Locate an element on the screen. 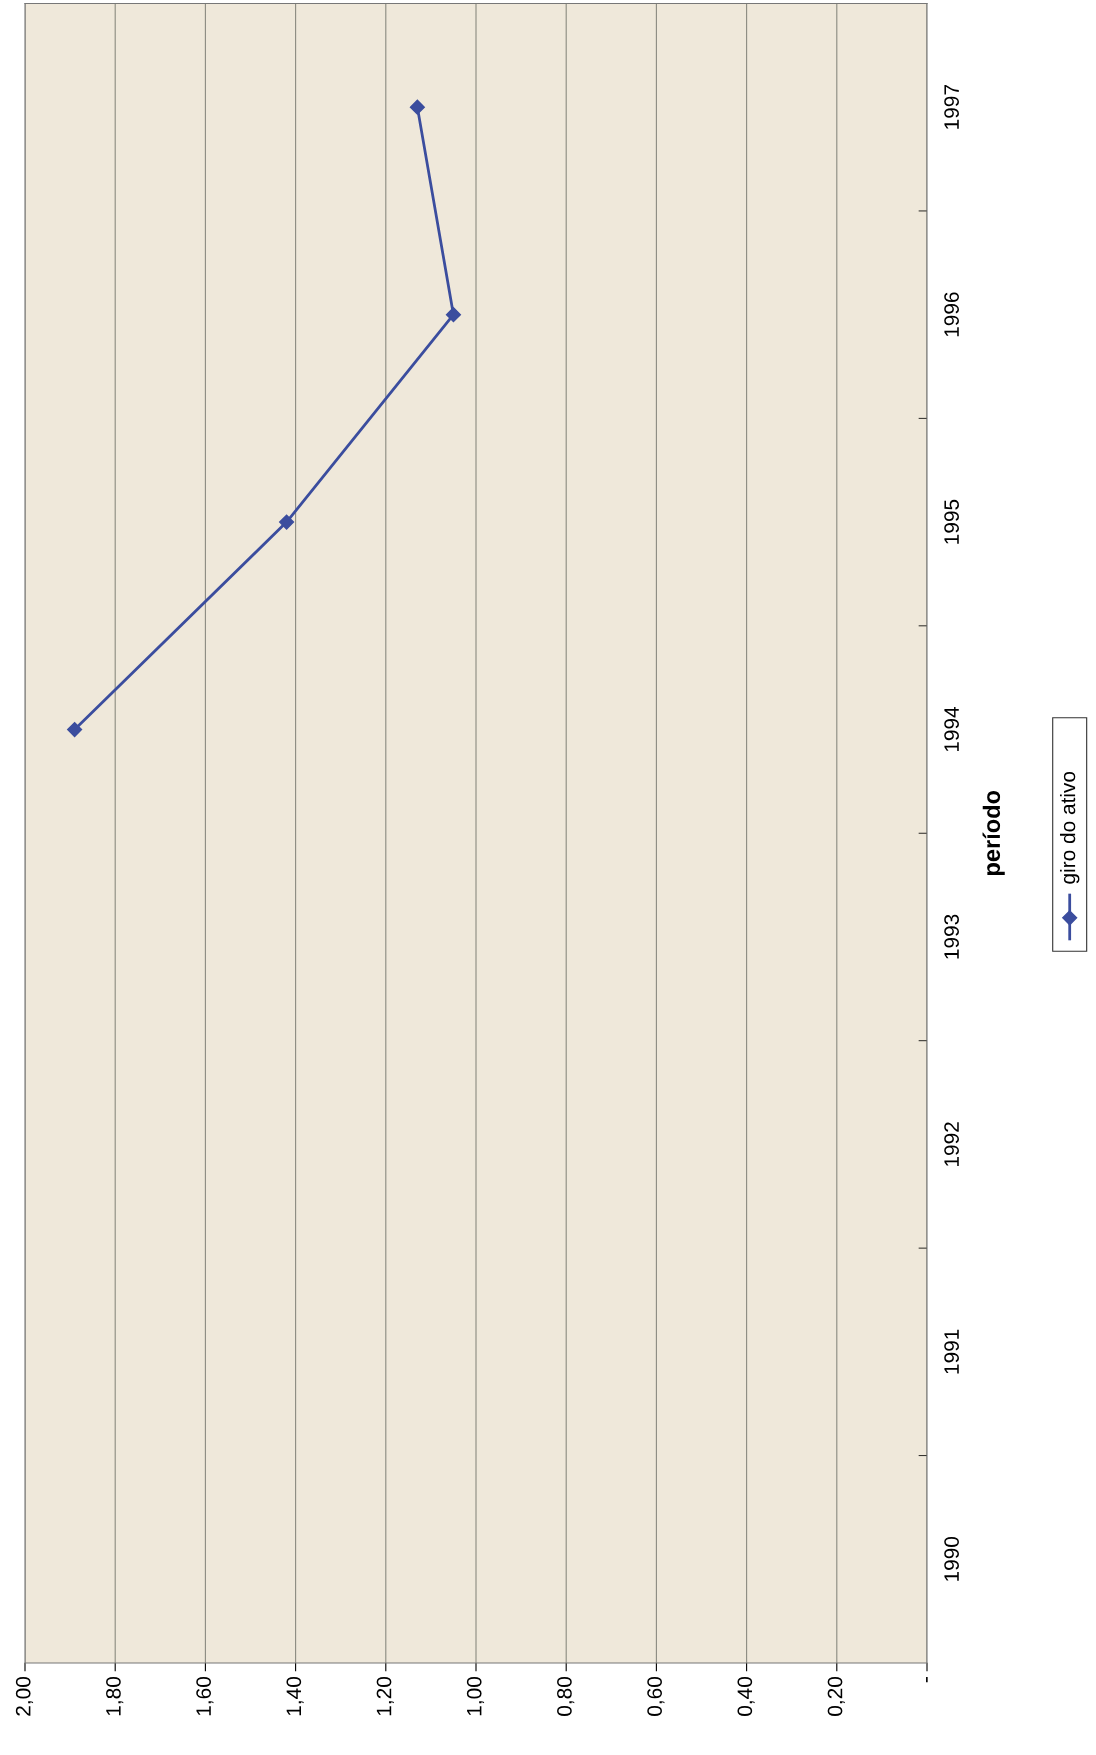 This screenshot has height=1755, width=1096. text: giro do ativo is located at coordinates (1069, 827).